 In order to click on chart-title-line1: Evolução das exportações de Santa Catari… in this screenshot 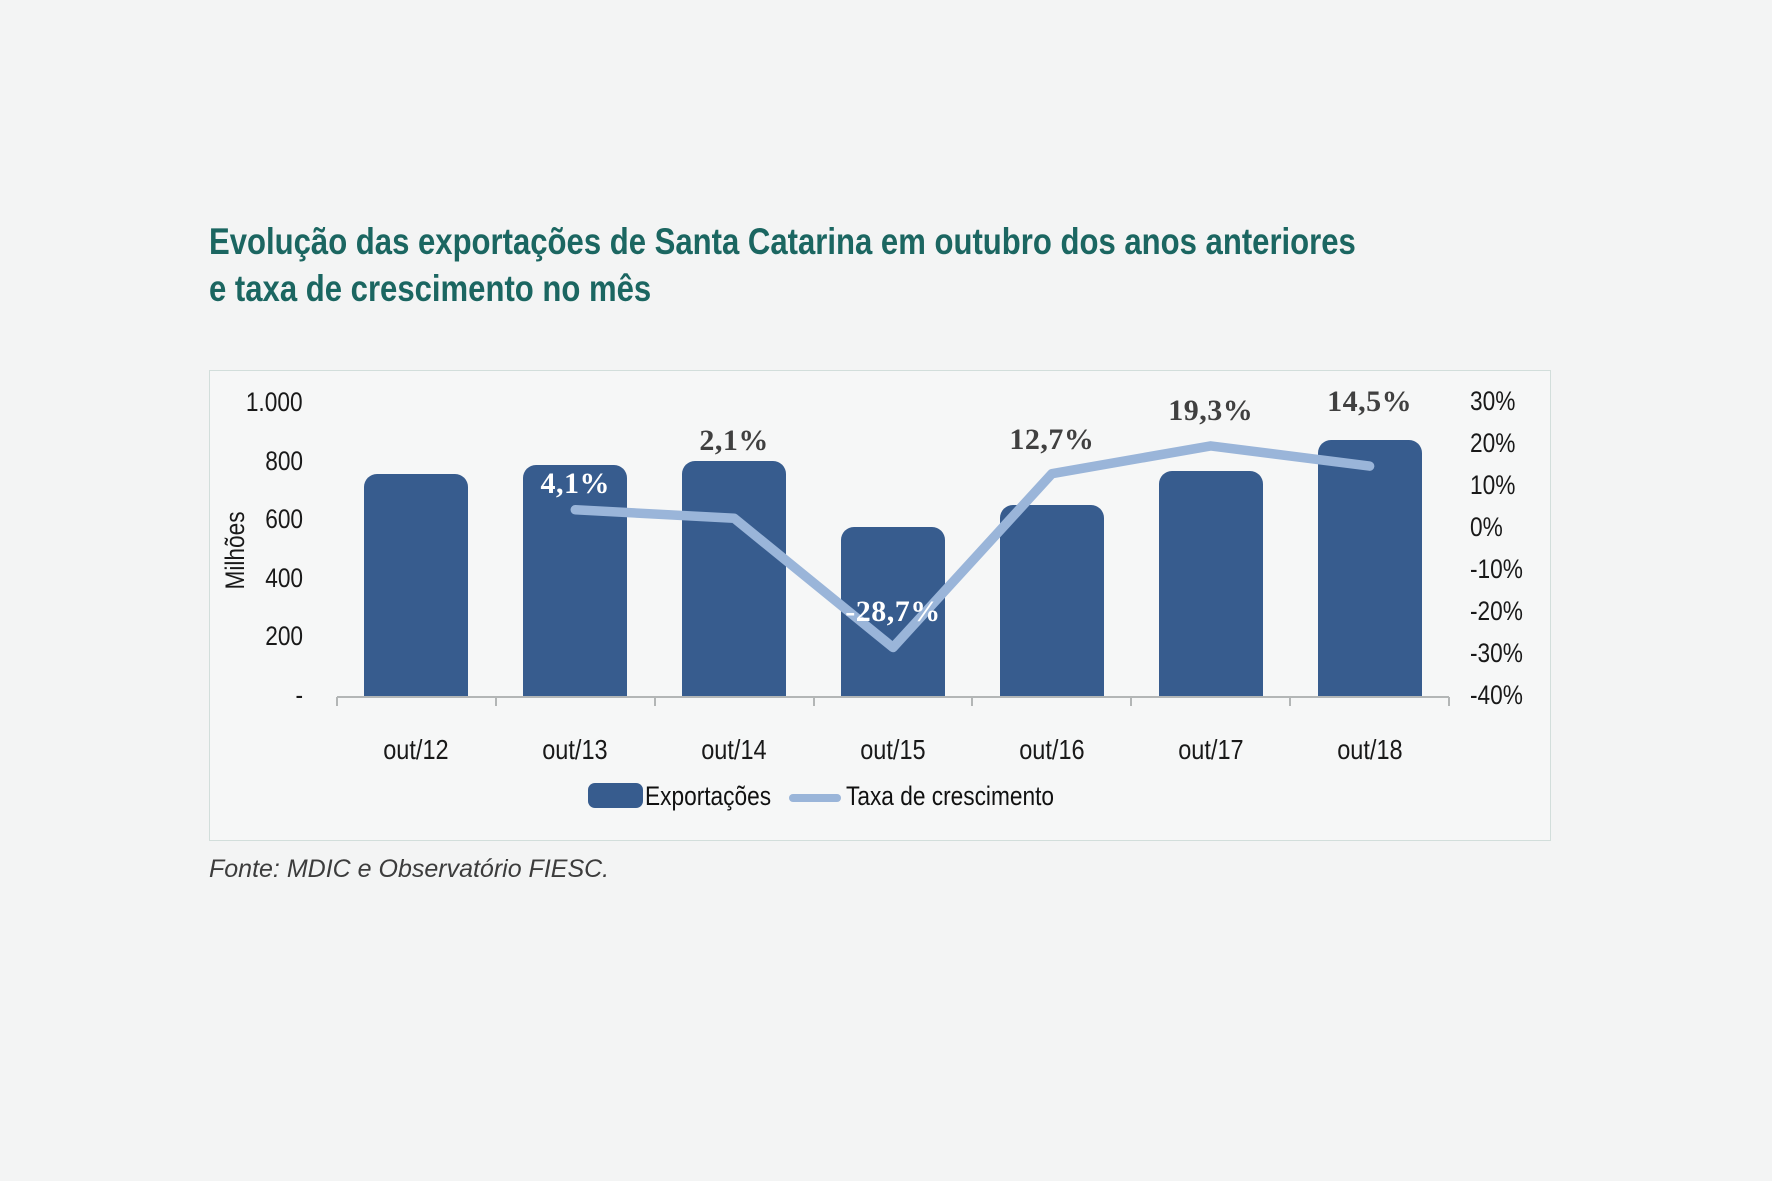, I will do `click(782, 241)`.